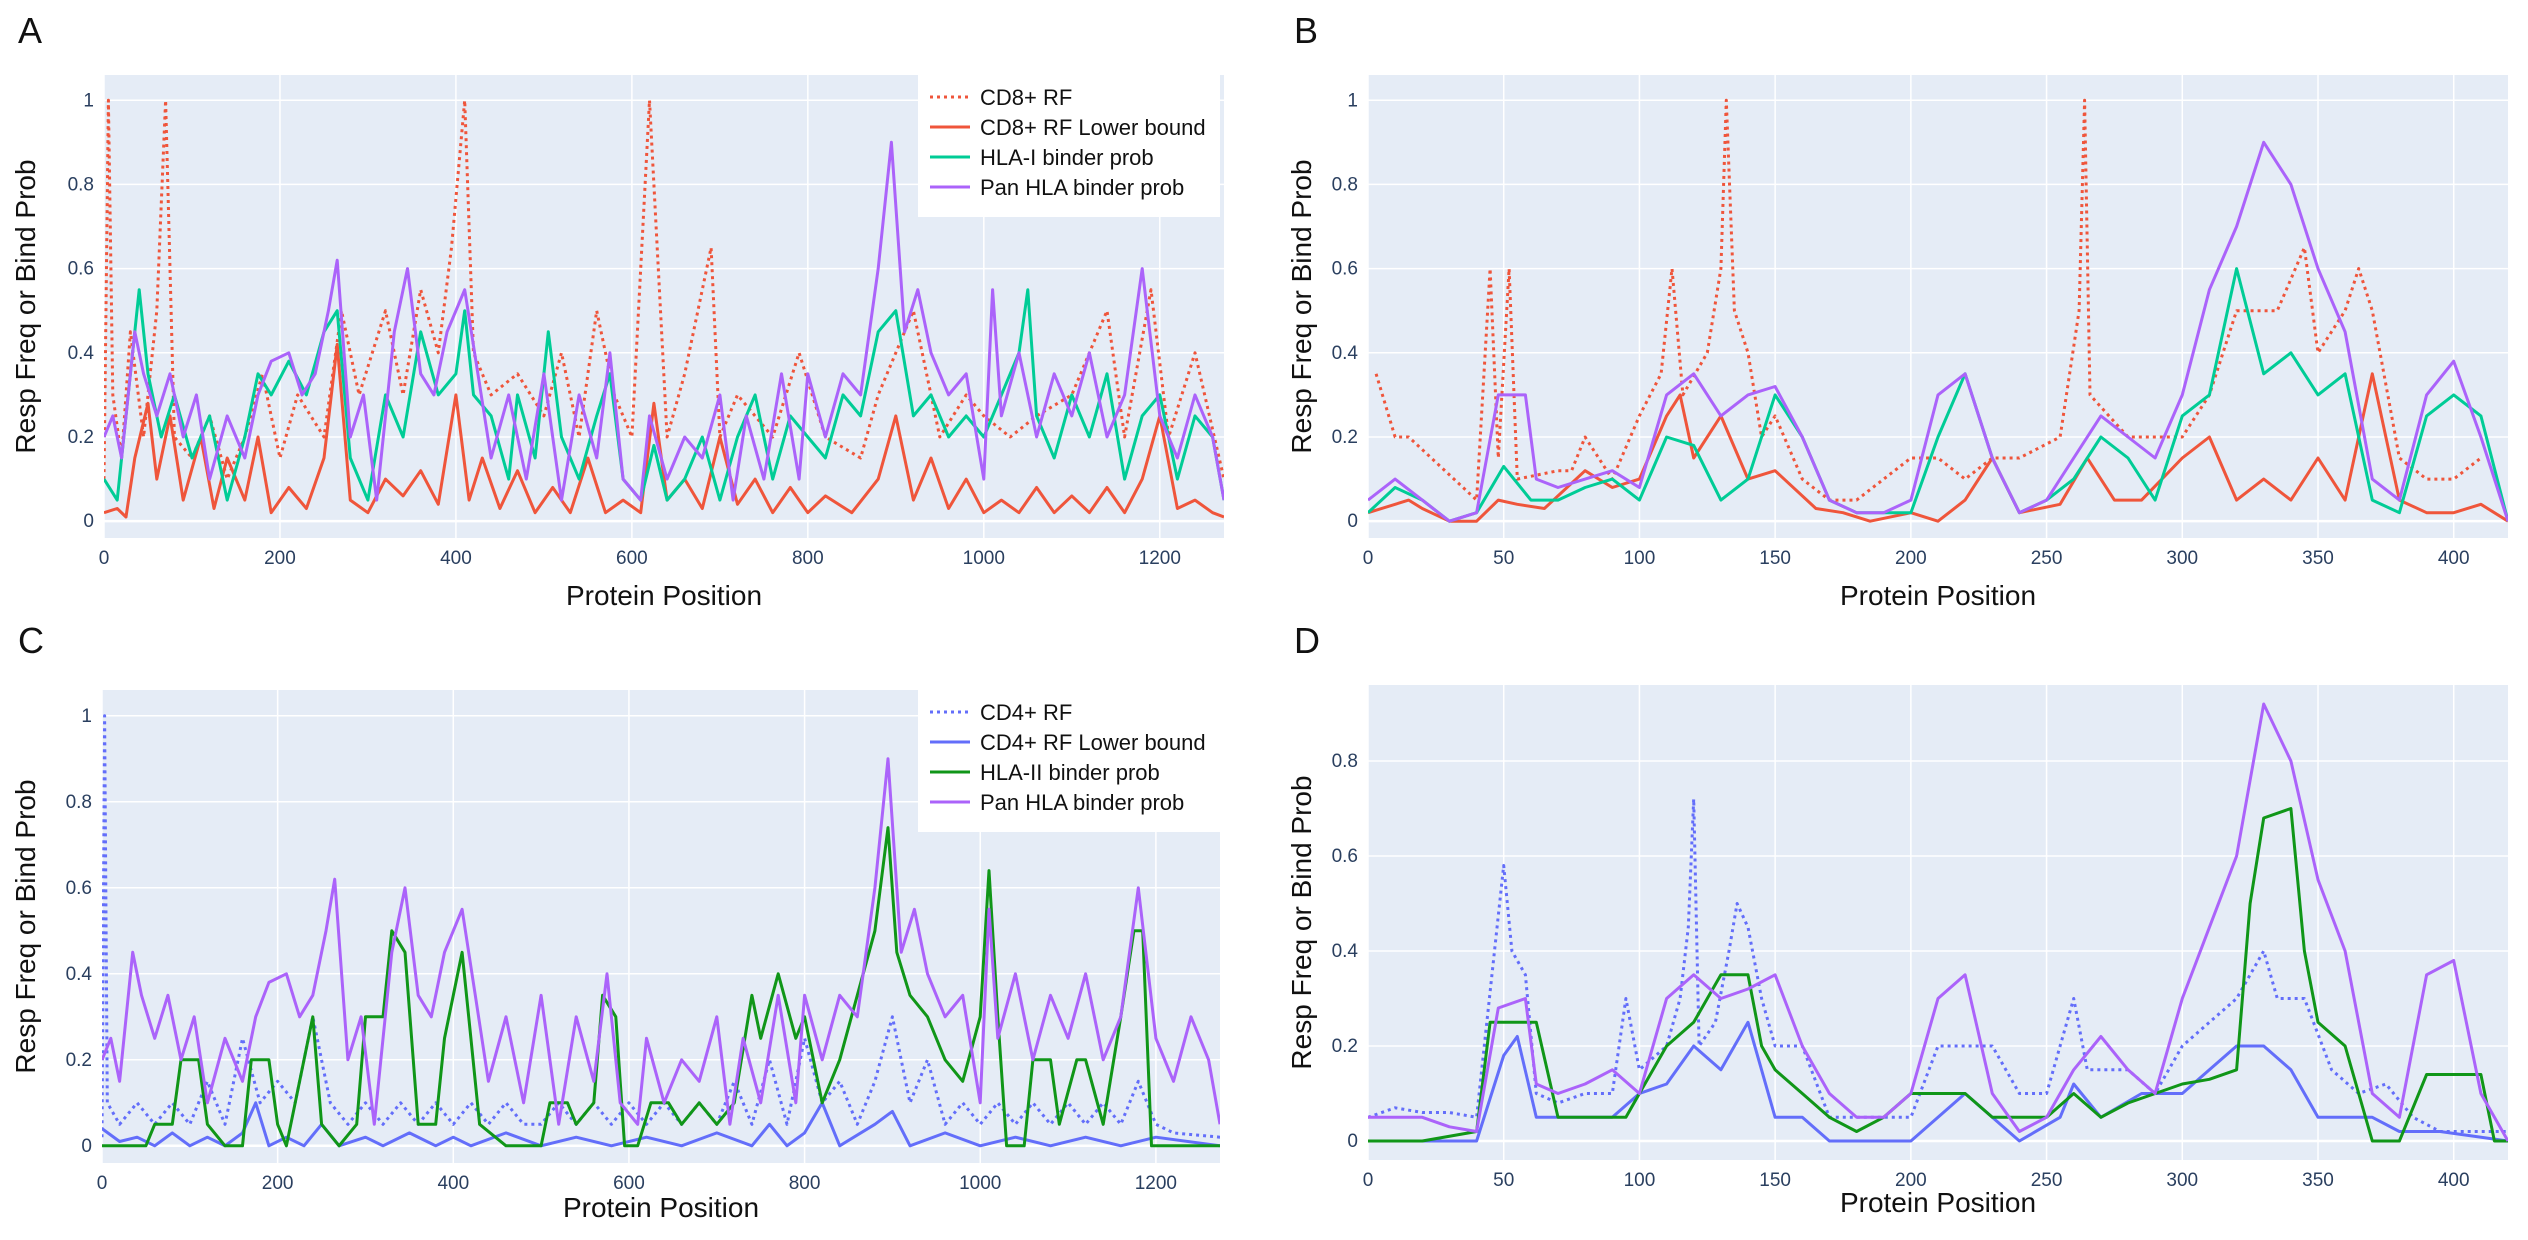 This screenshot has height=1240, width=2528. Describe the element at coordinates (1307, 640) in the screenshot. I see `panel-letter: D` at that location.